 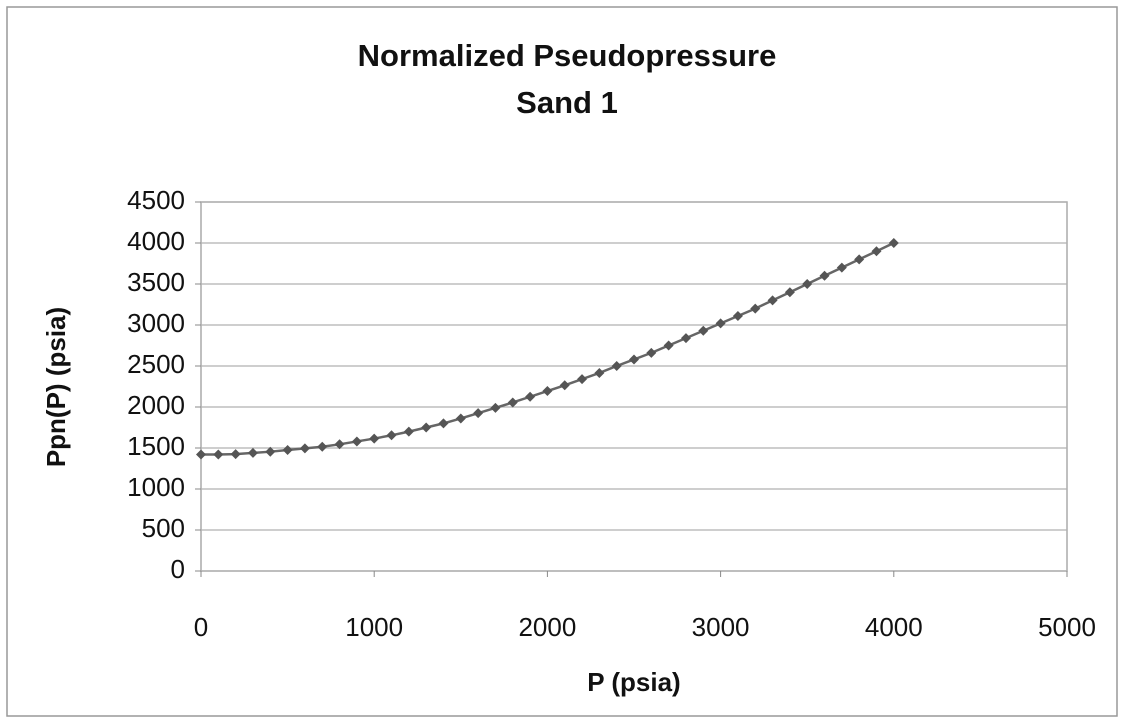 I want to click on x-tick-label: 1000, so click(x=374, y=627).